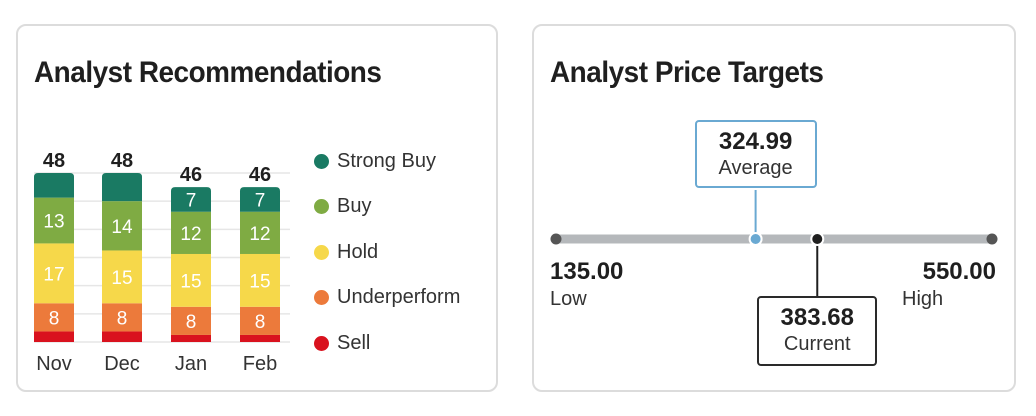  I want to click on legend-item-strong-buy: Strong Buy, so click(375, 161).